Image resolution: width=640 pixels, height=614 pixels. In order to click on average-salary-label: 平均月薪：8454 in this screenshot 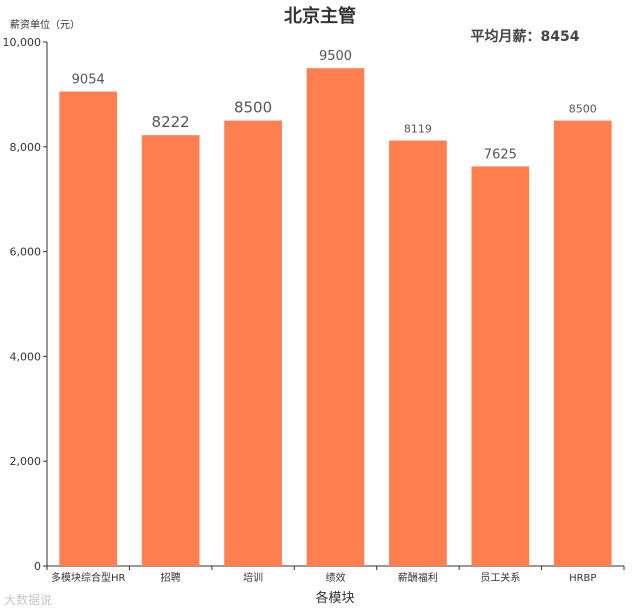, I will do `click(525, 36)`.